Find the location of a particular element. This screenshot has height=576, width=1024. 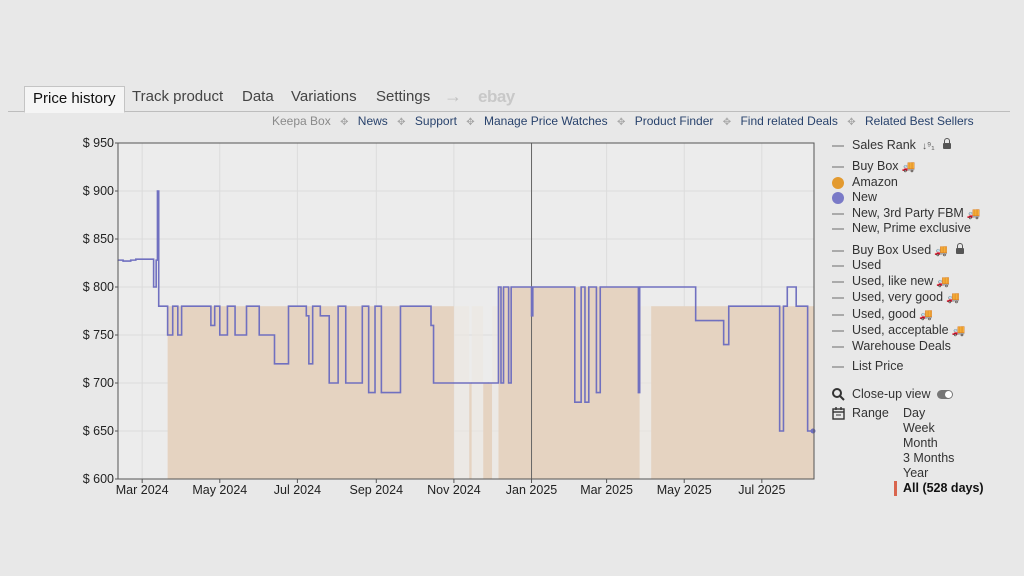

y-tick-label: $ 750 is located at coordinates (98, 335).